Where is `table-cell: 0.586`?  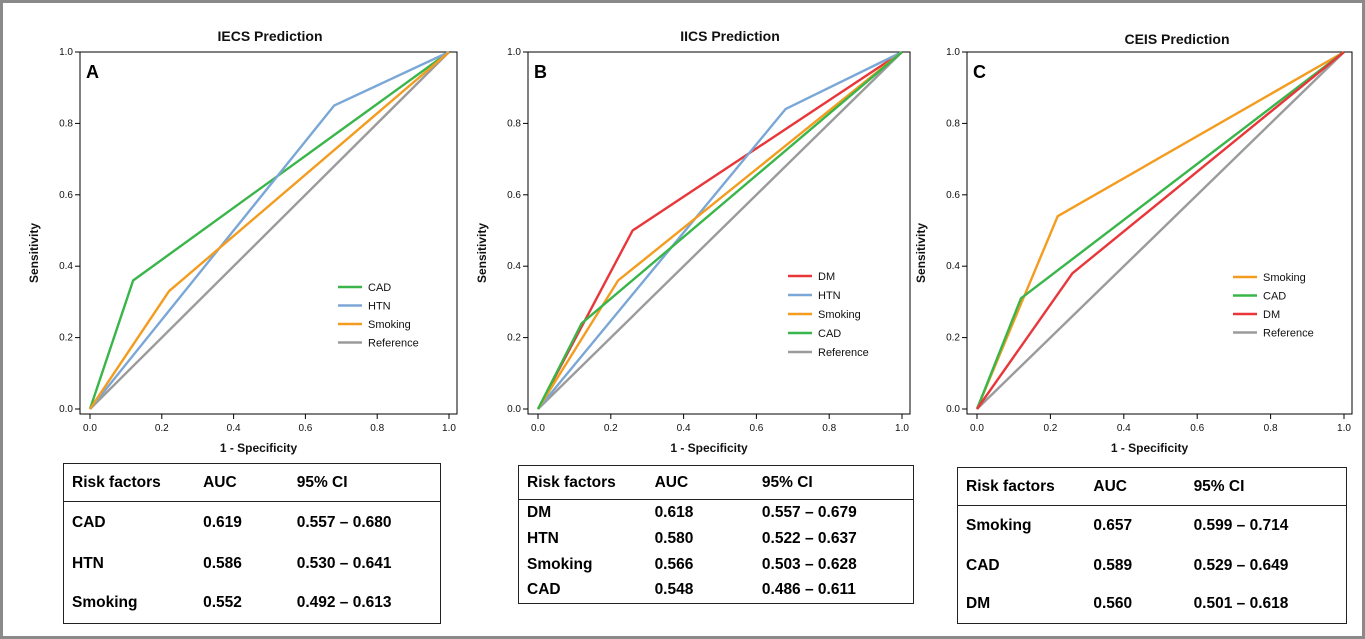 table-cell: 0.586 is located at coordinates (222, 563).